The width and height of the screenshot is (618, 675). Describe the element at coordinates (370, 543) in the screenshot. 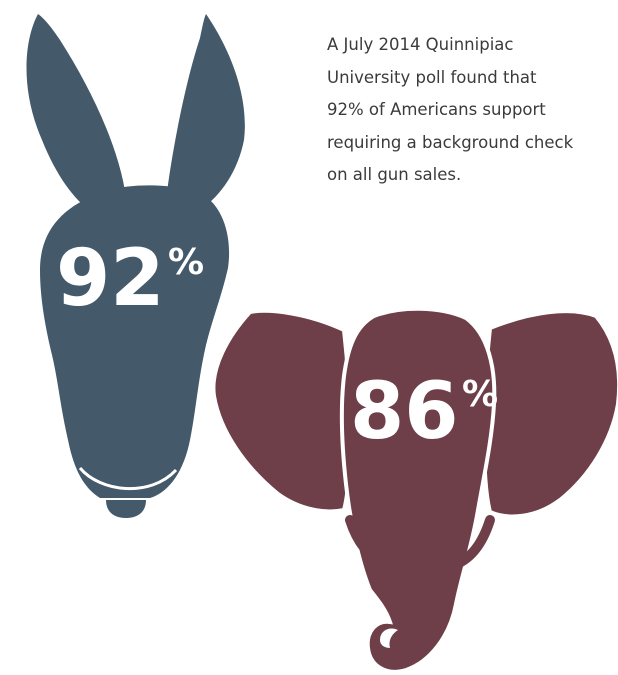

I see `elephant-left-tusk` at that location.